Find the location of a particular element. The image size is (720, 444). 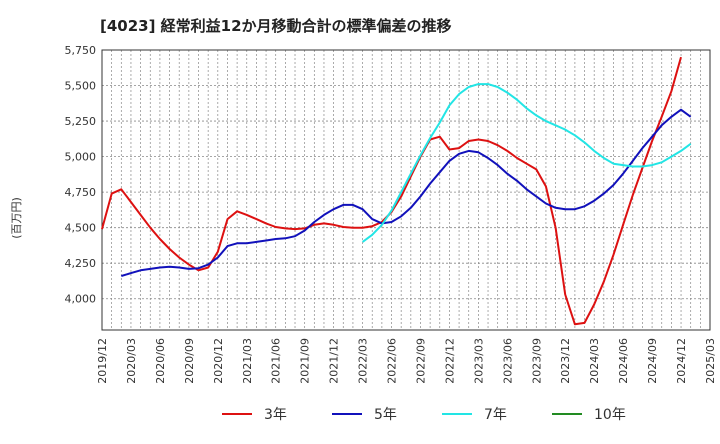

x-tick-label: 2022/03 is located at coordinates (363, 361).